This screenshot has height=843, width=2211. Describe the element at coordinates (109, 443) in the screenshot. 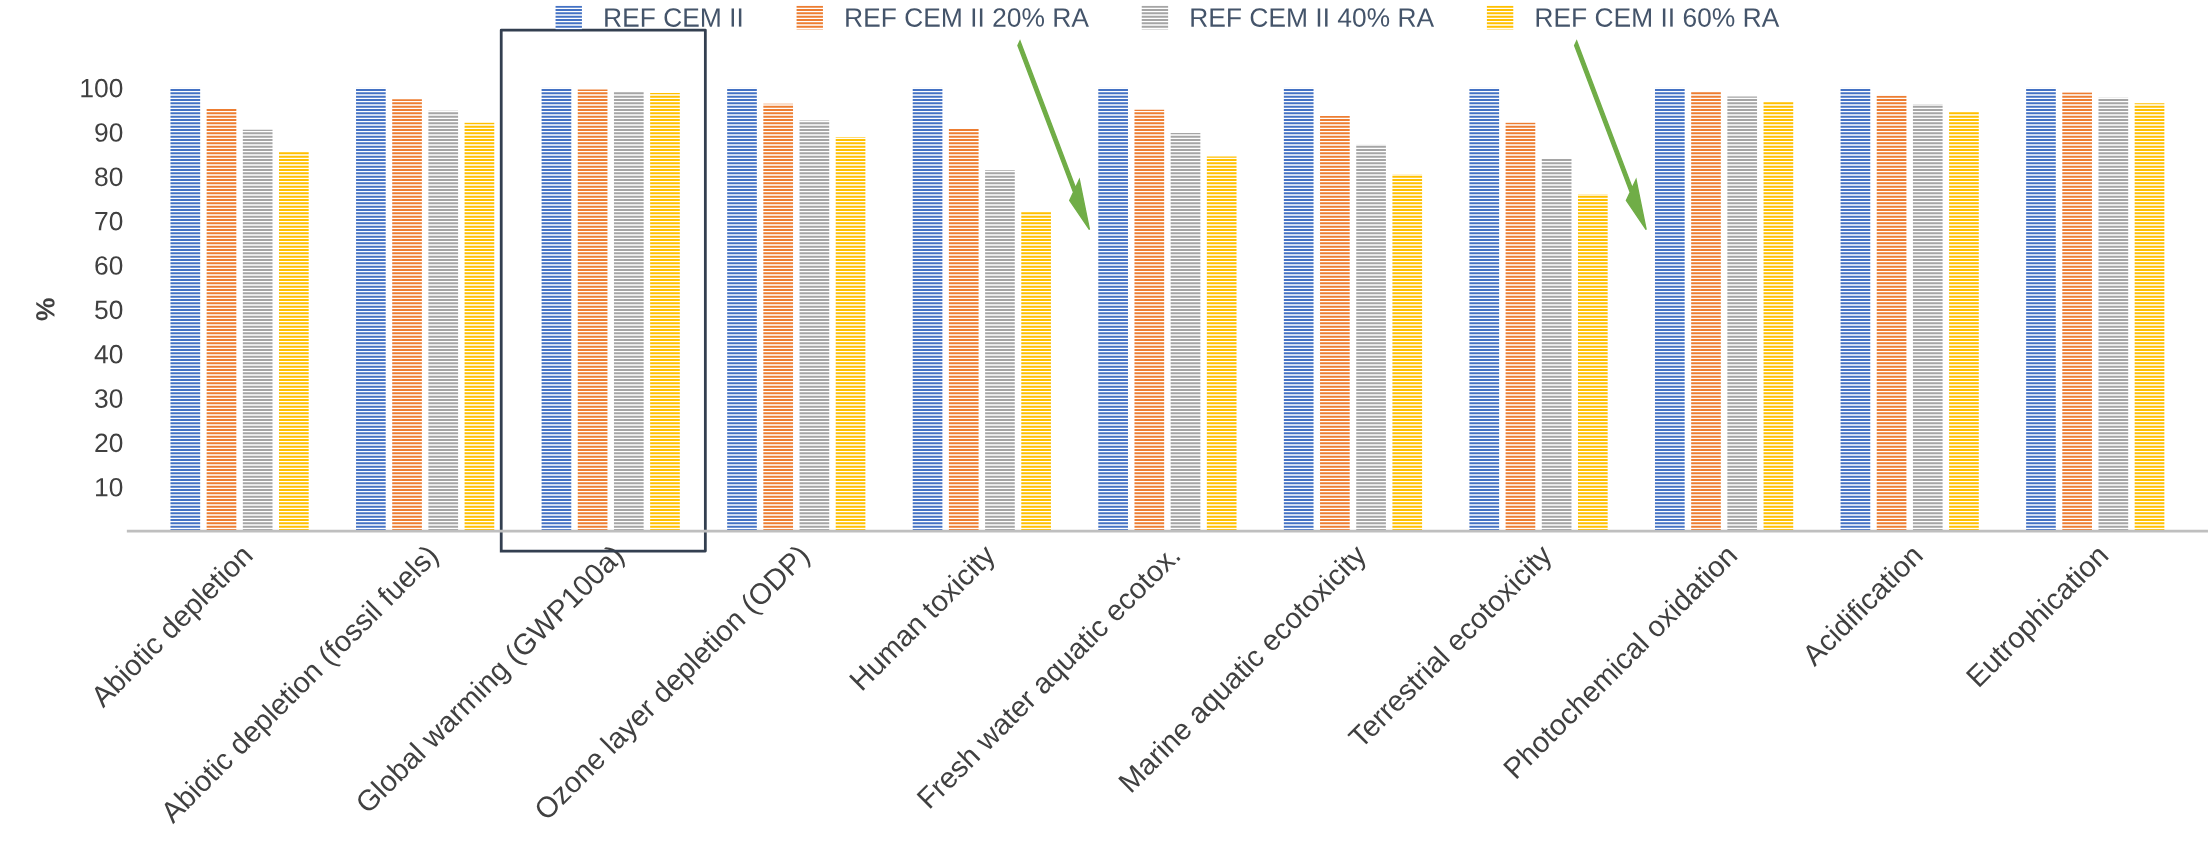

I see `y-tick-label: 20` at that location.